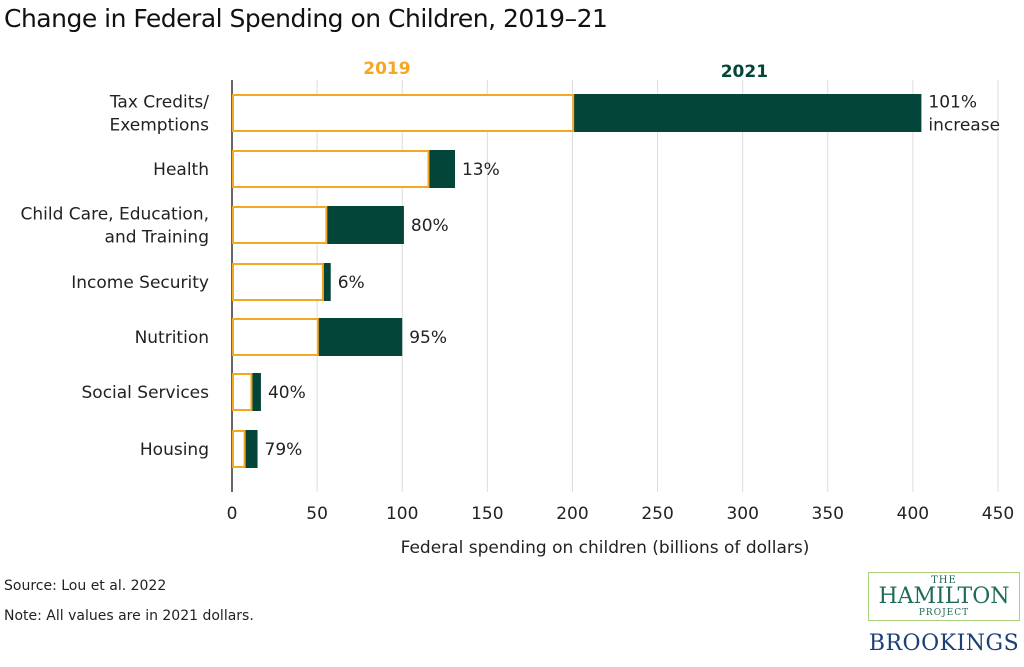  I want to click on x-tick-label: 50, so click(317, 514).